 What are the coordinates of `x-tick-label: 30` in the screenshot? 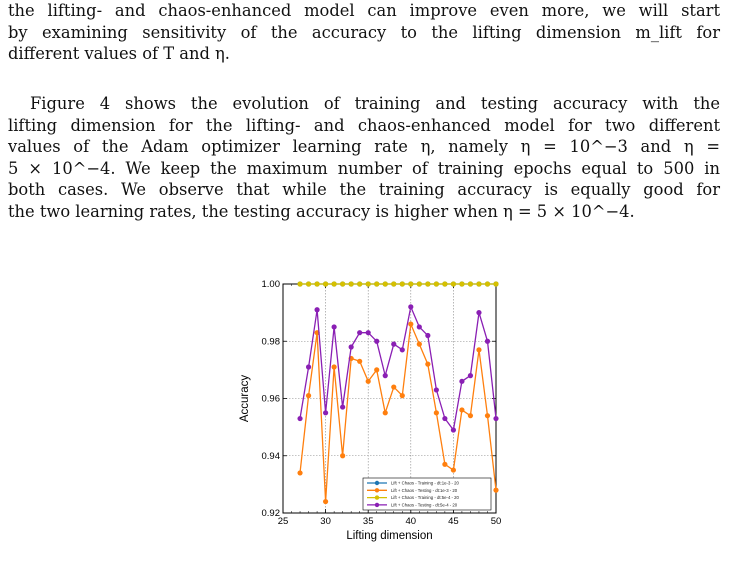 It's located at (325, 521).